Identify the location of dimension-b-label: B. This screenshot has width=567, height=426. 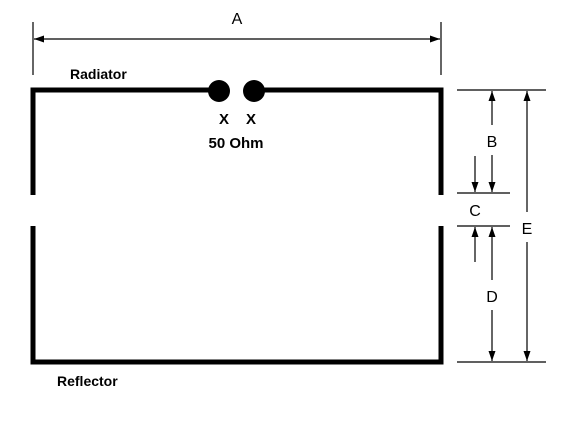
(492, 142).